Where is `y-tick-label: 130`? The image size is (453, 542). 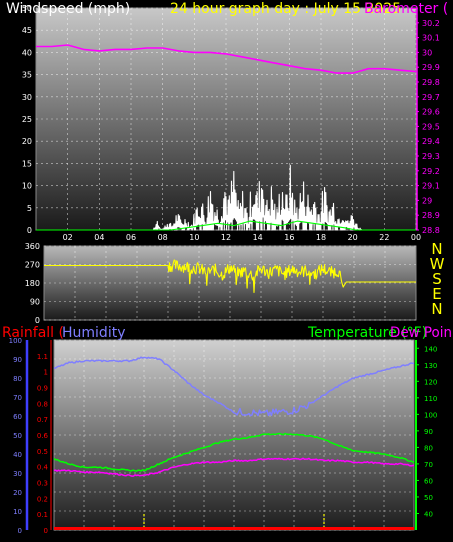
y-tick-label: 130 is located at coordinates (430, 366).